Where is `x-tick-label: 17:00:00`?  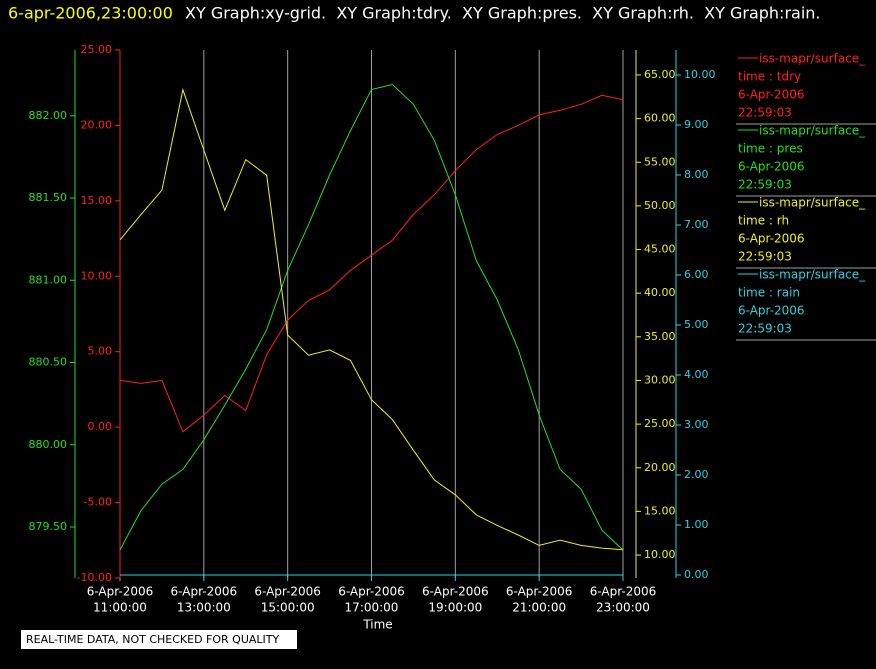
x-tick-label: 17:00:00 is located at coordinates (372, 608).